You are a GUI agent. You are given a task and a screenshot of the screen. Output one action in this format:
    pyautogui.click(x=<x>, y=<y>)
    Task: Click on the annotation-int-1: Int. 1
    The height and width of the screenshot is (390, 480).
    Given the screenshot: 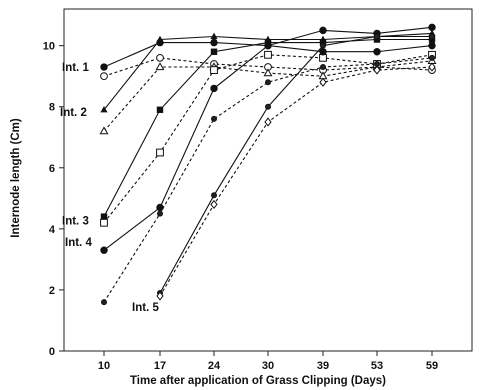 What is the action you would take?
    pyautogui.click(x=75, y=68)
    